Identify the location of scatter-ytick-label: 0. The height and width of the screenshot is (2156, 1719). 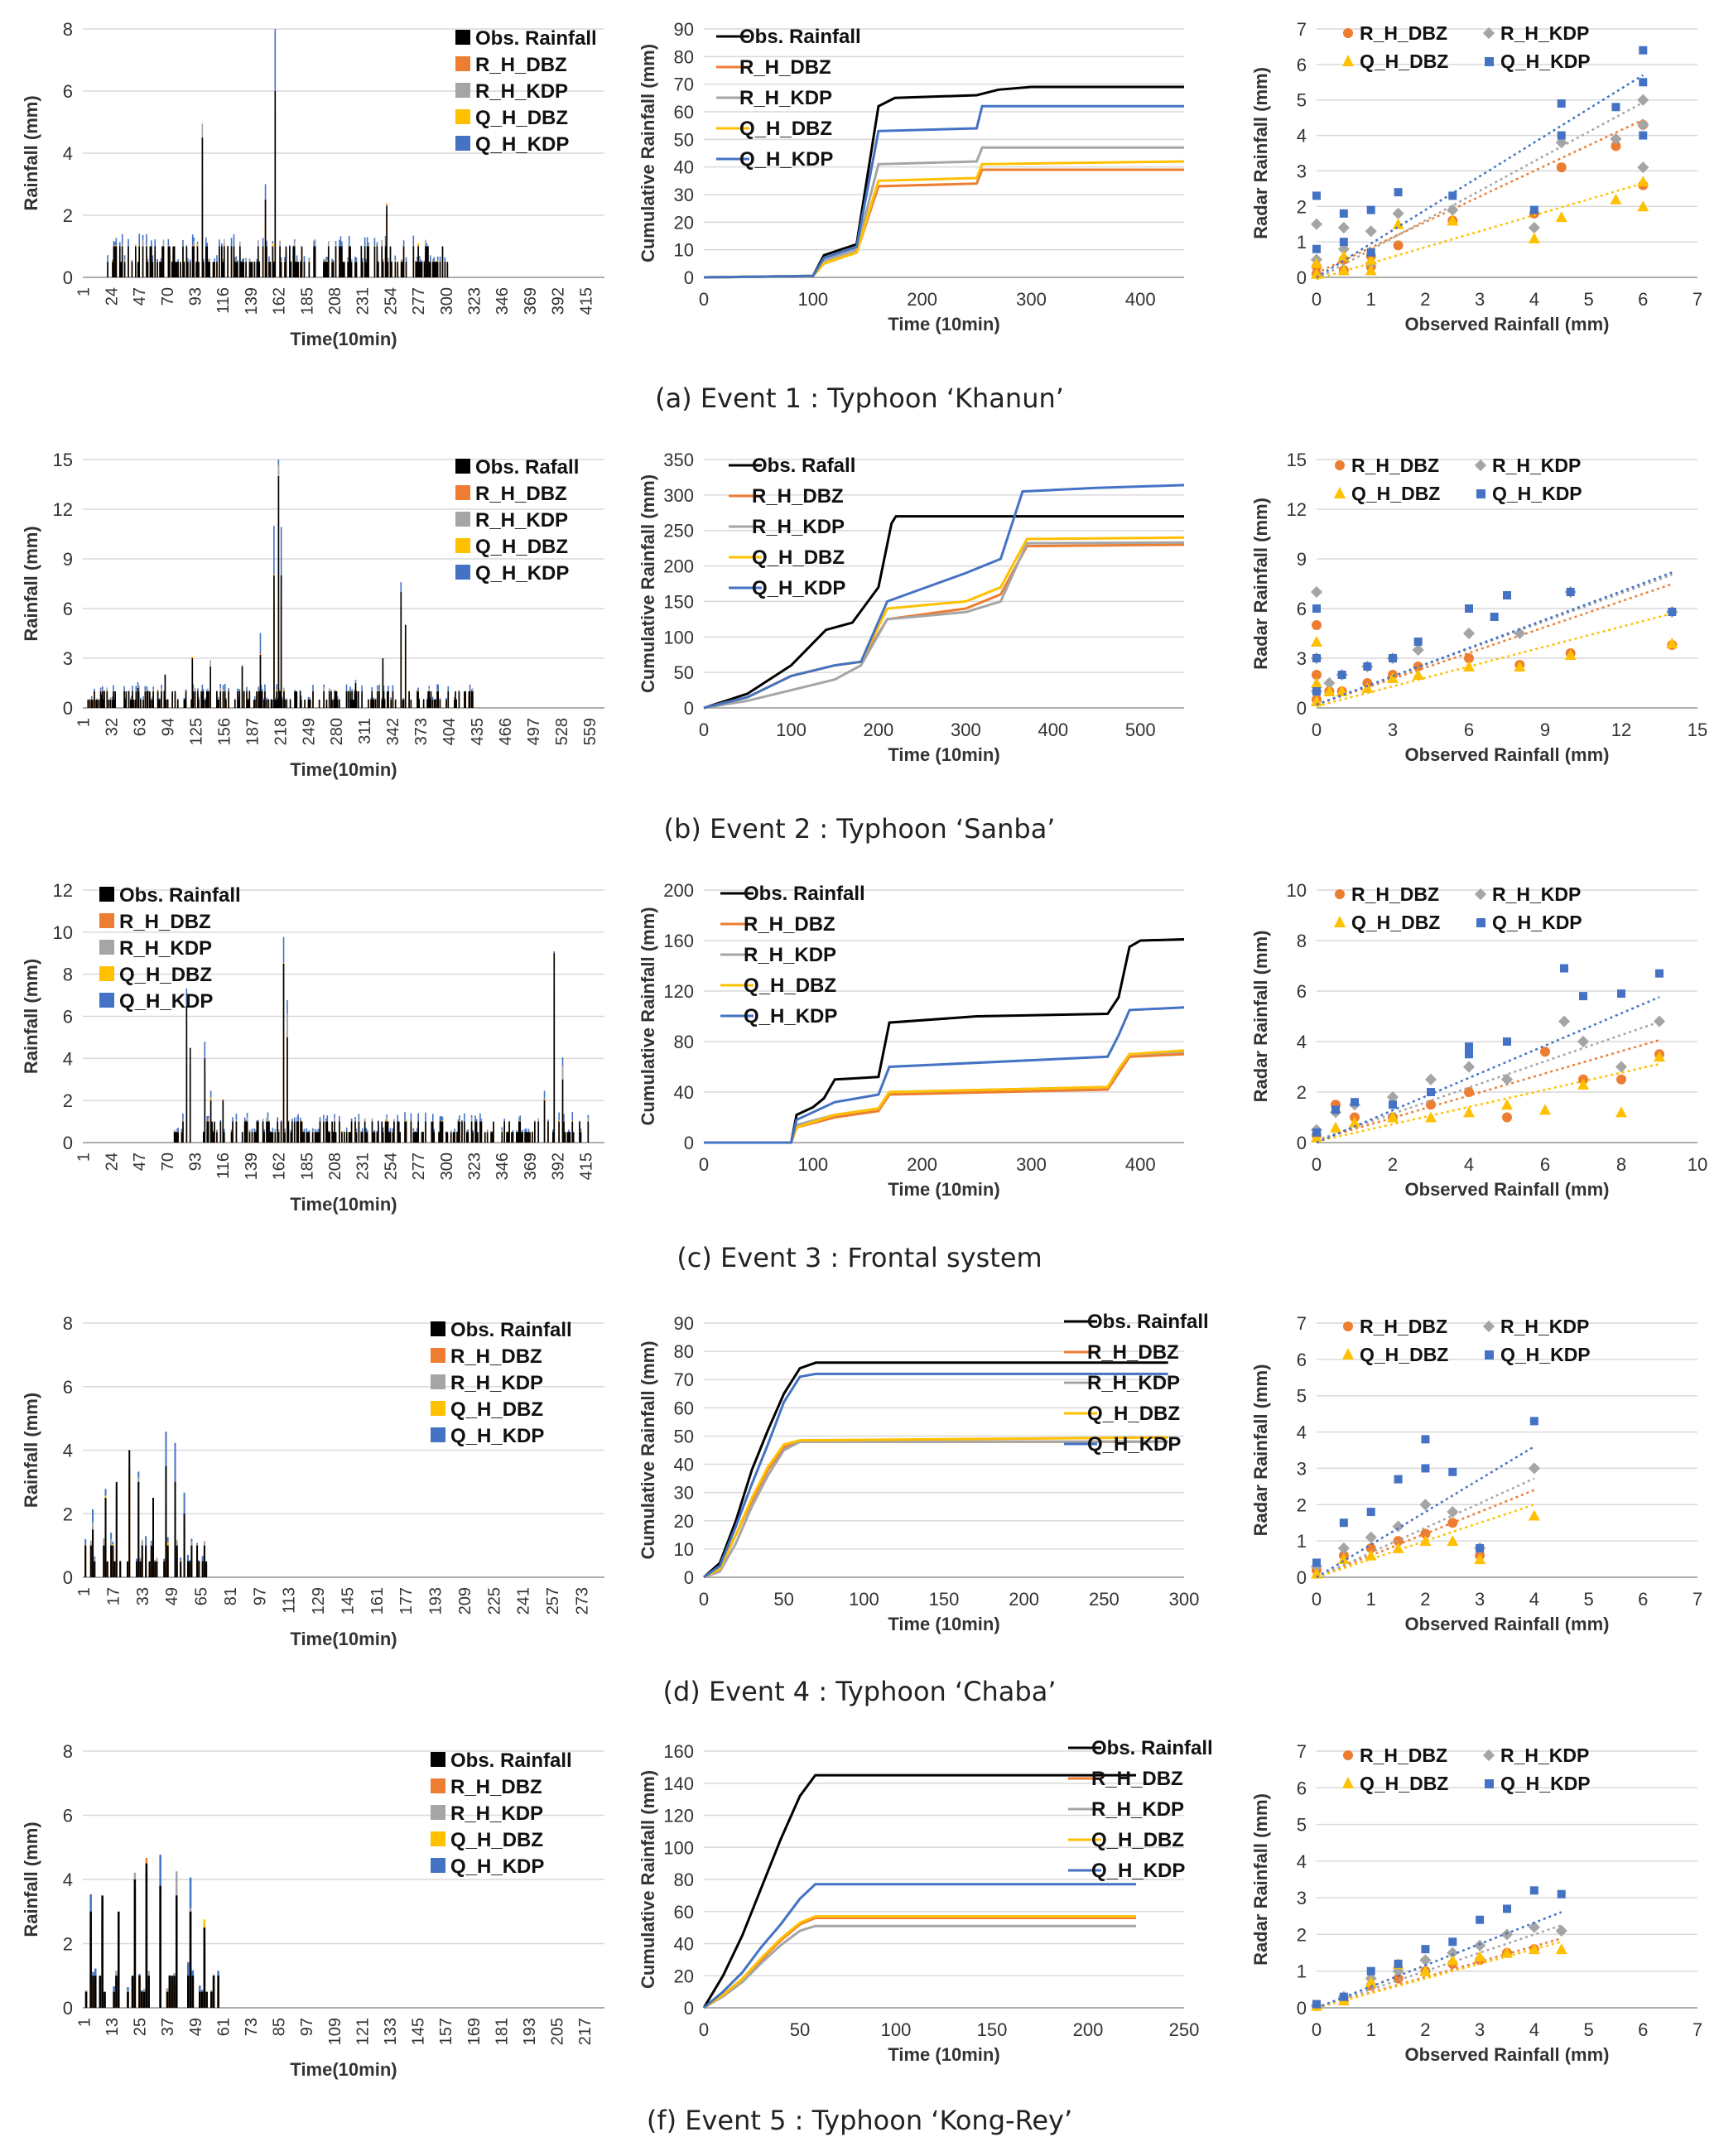
(1302, 277).